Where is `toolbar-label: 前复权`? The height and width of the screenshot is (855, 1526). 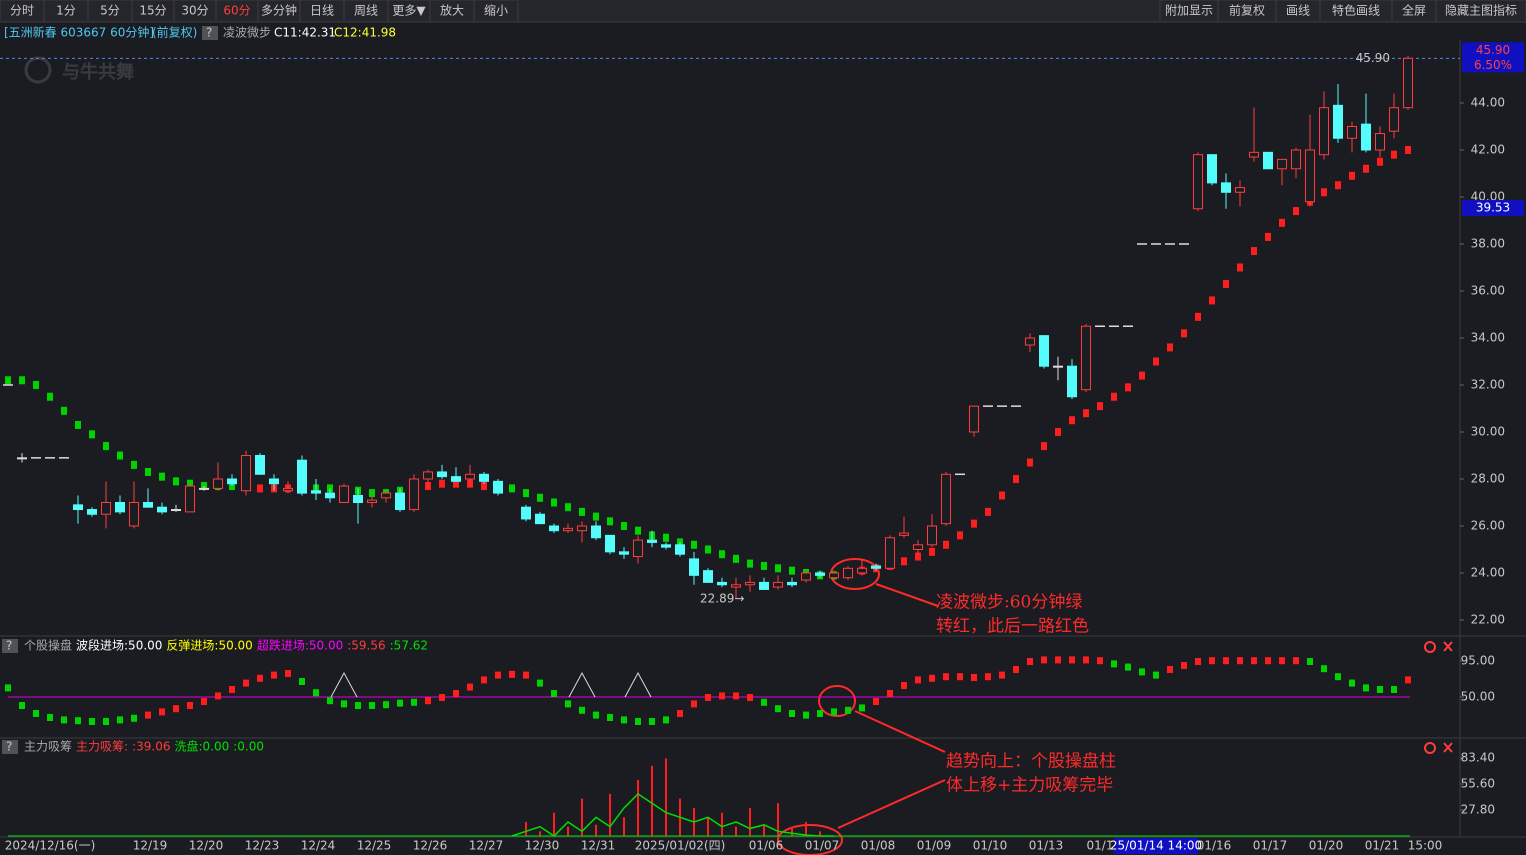
toolbar-label: 前复权 is located at coordinates (1247, 10).